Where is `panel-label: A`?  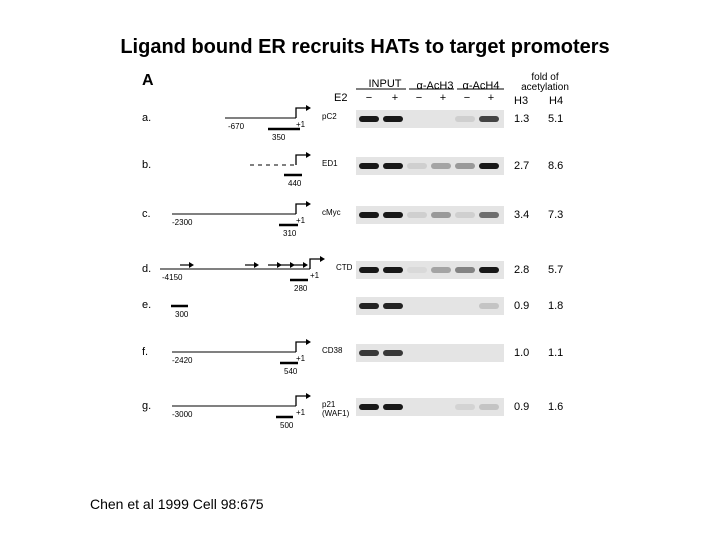
panel-label: A is located at coordinates (148, 80).